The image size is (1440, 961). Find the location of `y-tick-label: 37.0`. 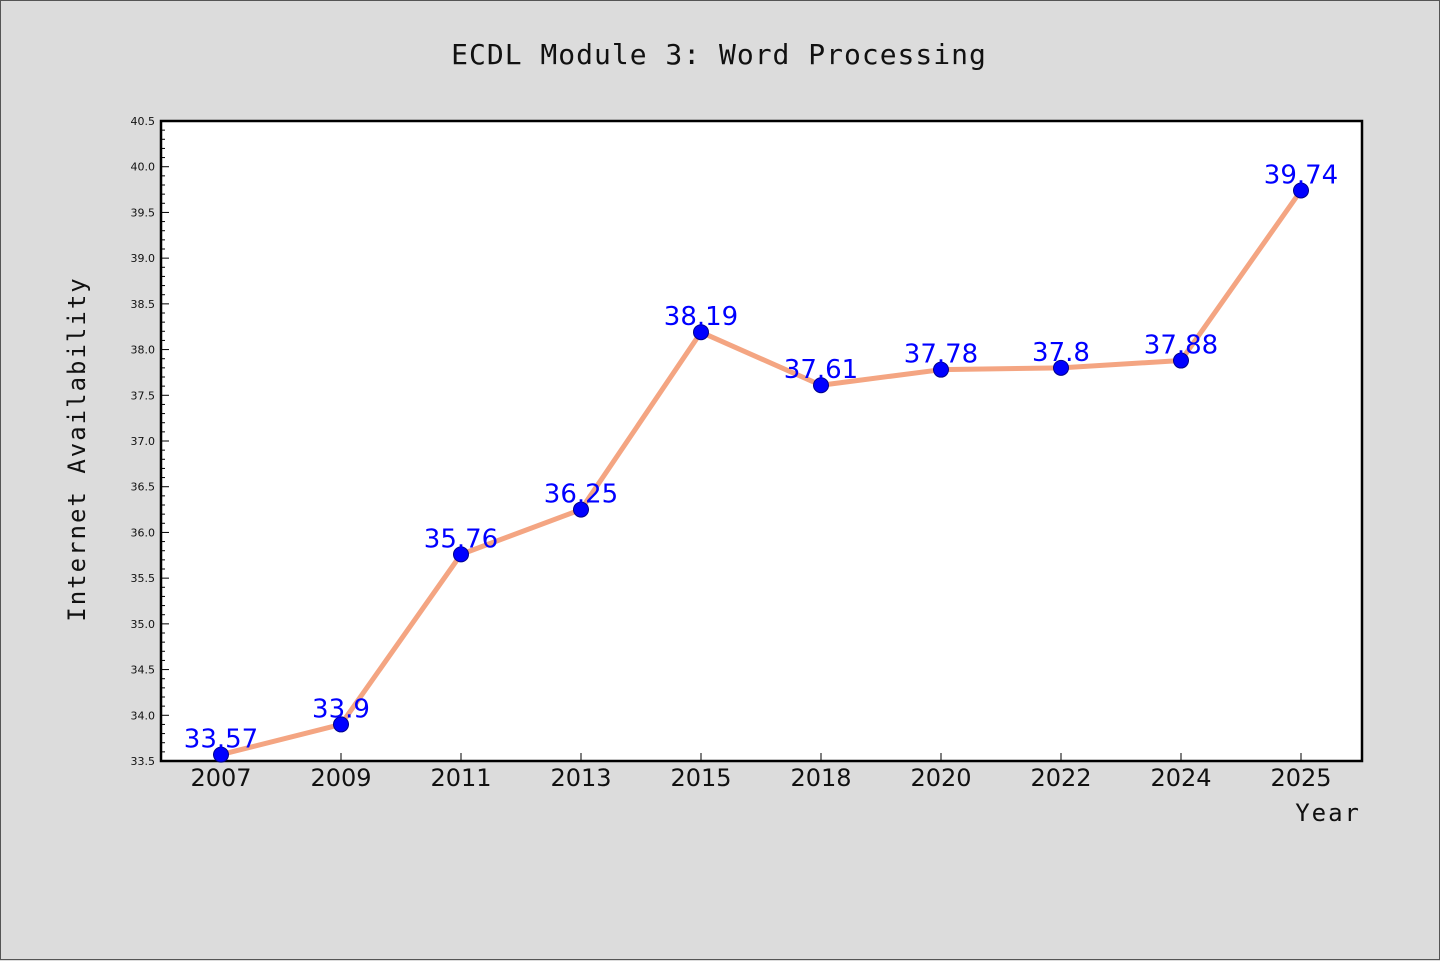

y-tick-label: 37.0 is located at coordinates (143, 441).